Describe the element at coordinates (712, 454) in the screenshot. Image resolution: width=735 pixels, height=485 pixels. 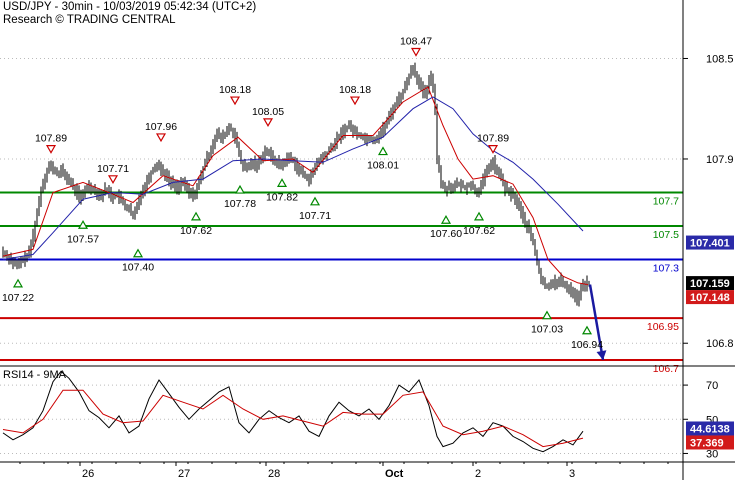
I see `rsi-tick-label: 30` at that location.